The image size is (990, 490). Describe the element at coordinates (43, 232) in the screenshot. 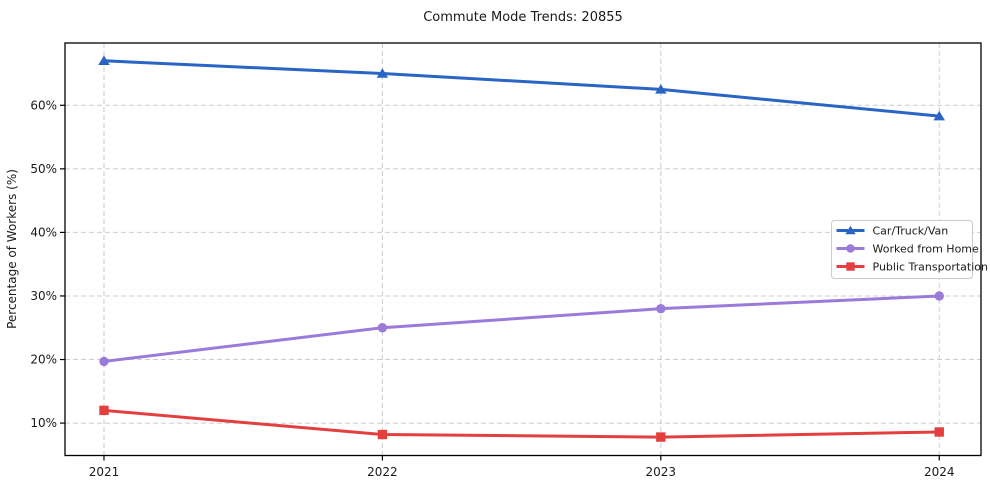

I see `y-tick-label: 40%` at that location.